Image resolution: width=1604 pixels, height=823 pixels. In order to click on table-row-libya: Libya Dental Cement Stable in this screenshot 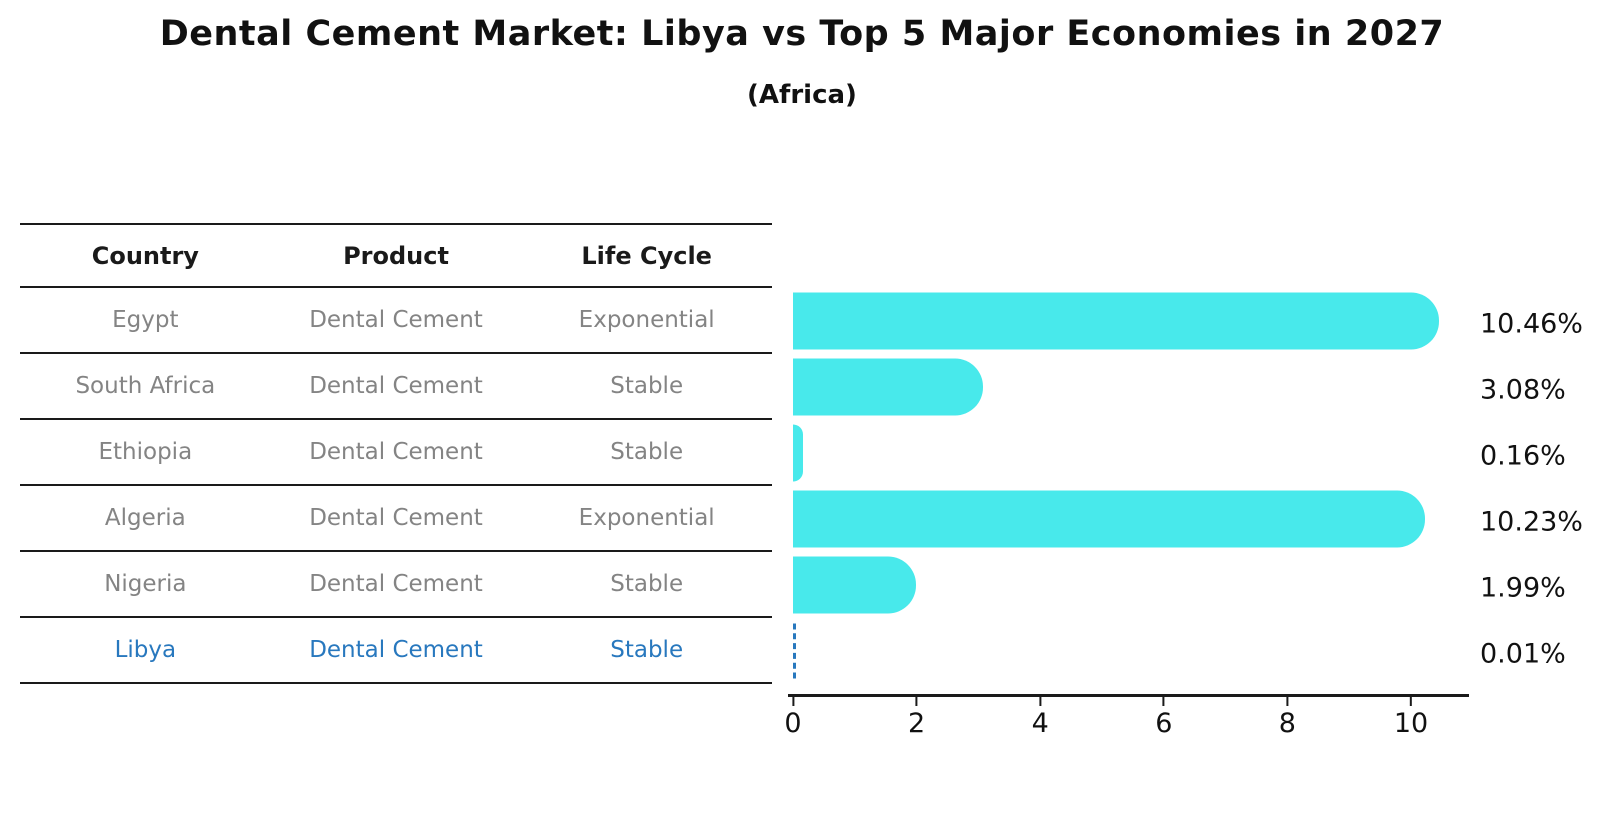, I will do `click(396, 651)`.